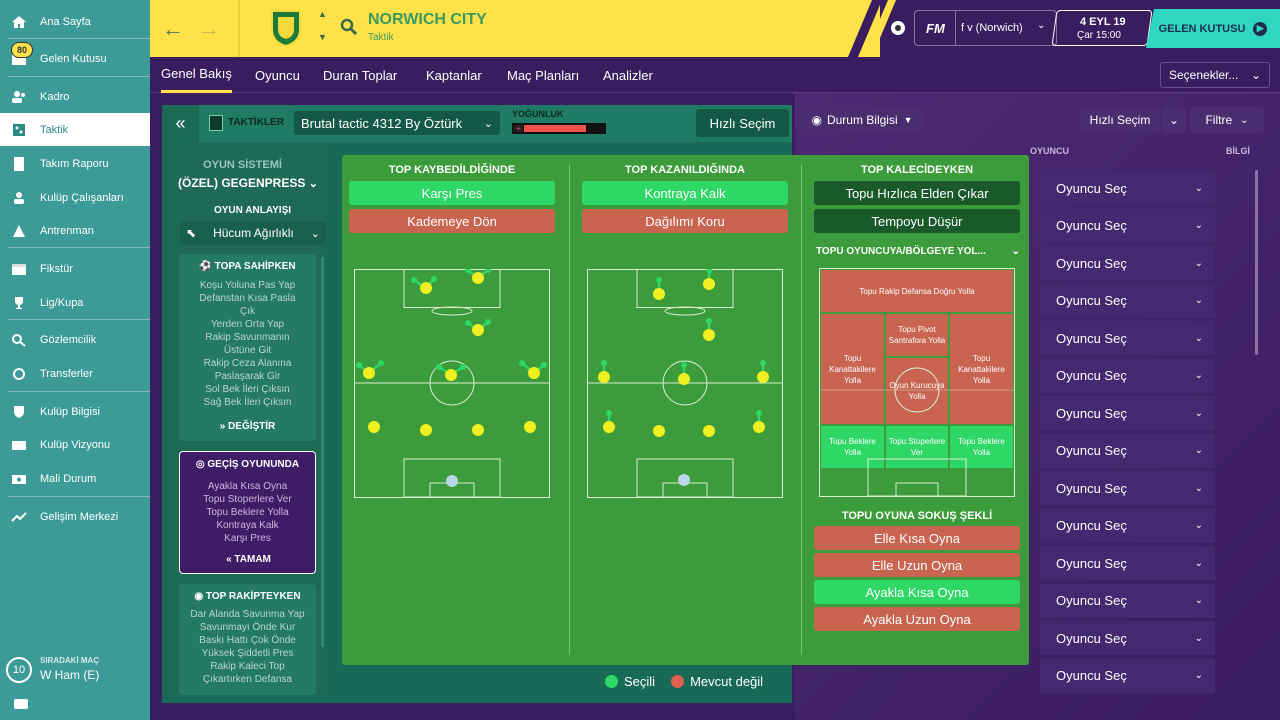 Image resolution: width=1280 pixels, height=720 pixels. Describe the element at coordinates (70, 675) in the screenshot. I see `next-match-value: W Ham (E)` at that location.